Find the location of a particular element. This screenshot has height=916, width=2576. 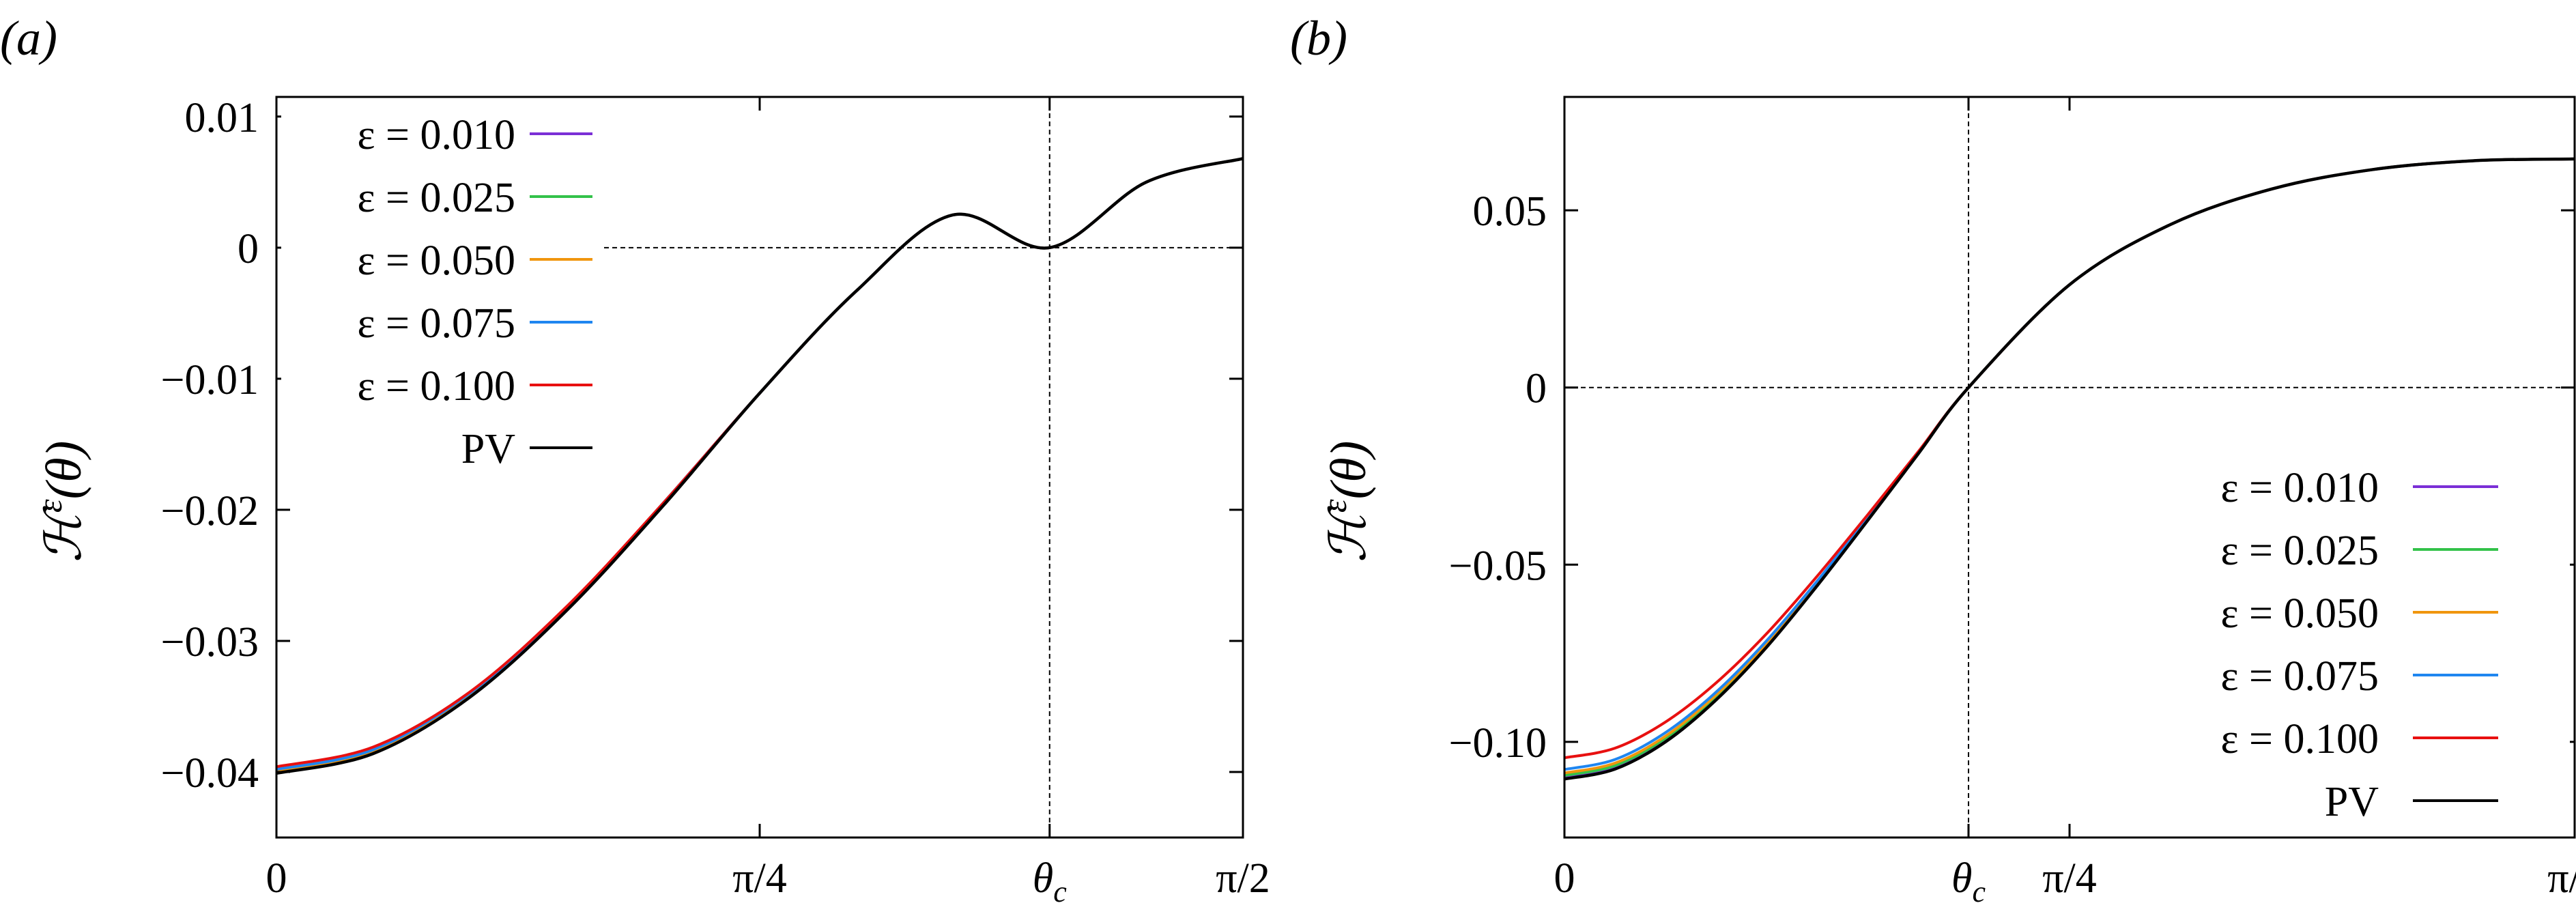

panel-a-ylabel-sup: ε is located at coordinates (50, 506).